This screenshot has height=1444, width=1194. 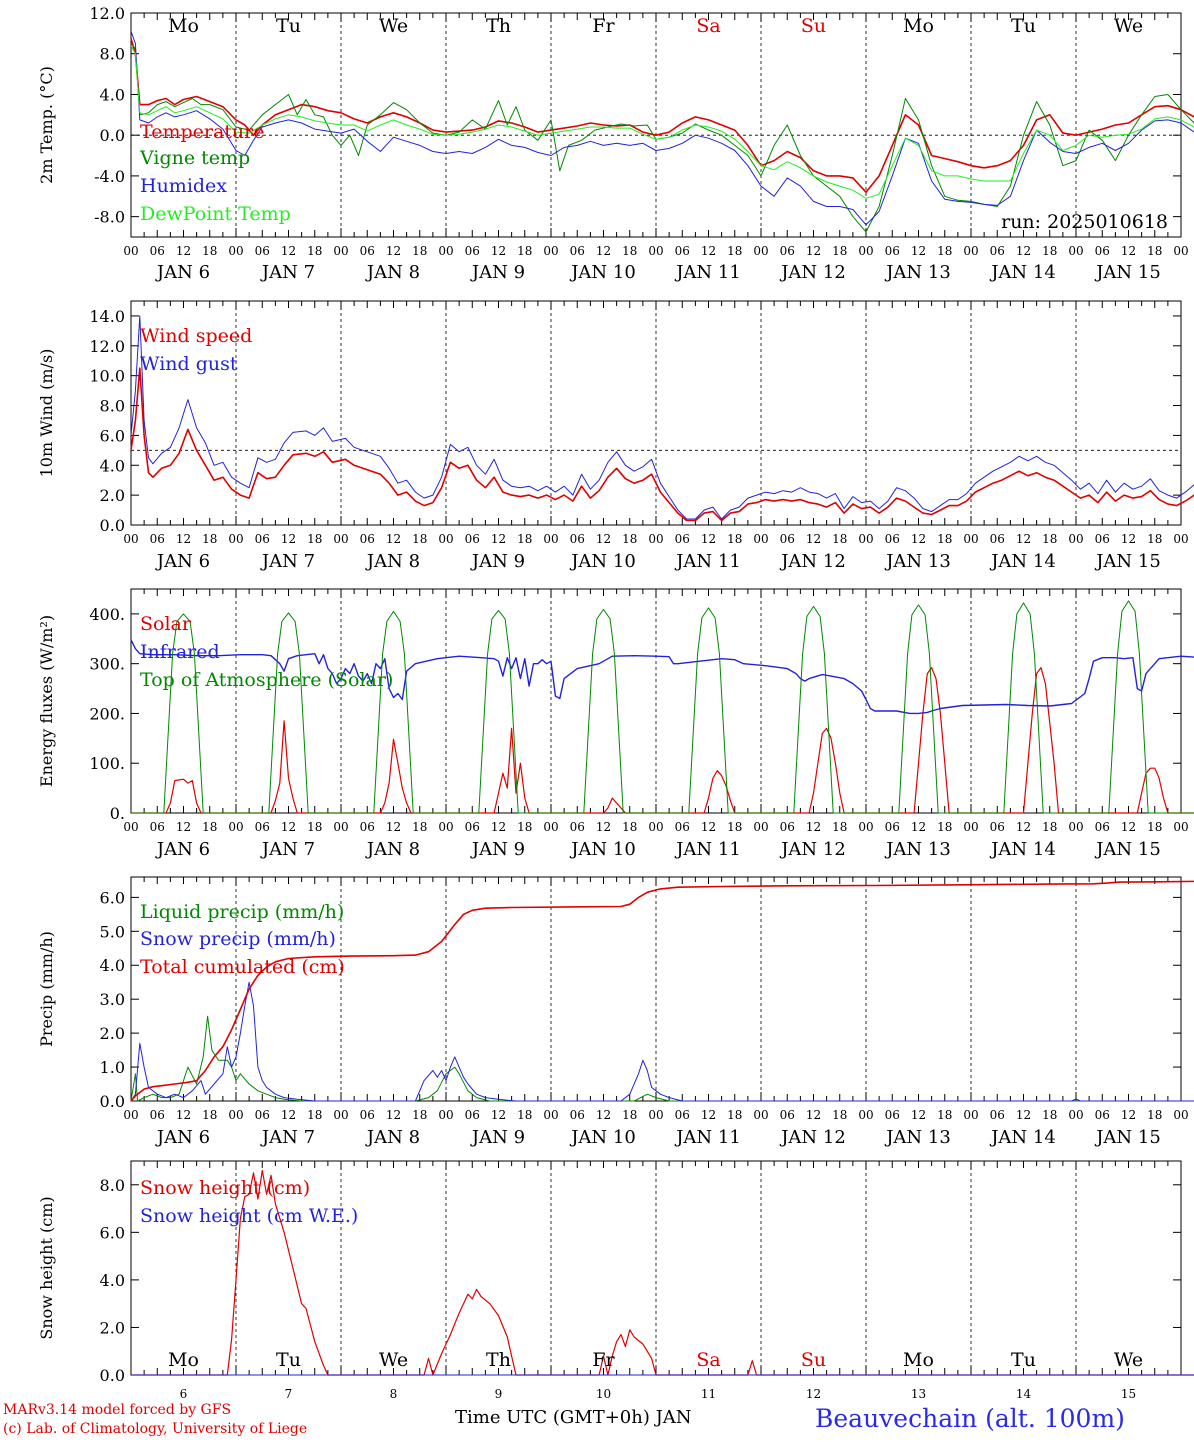 What do you see at coordinates (46, 701) in the screenshot?
I see `y-axis-label: Energy fluxes (W/m²)` at bounding box center [46, 701].